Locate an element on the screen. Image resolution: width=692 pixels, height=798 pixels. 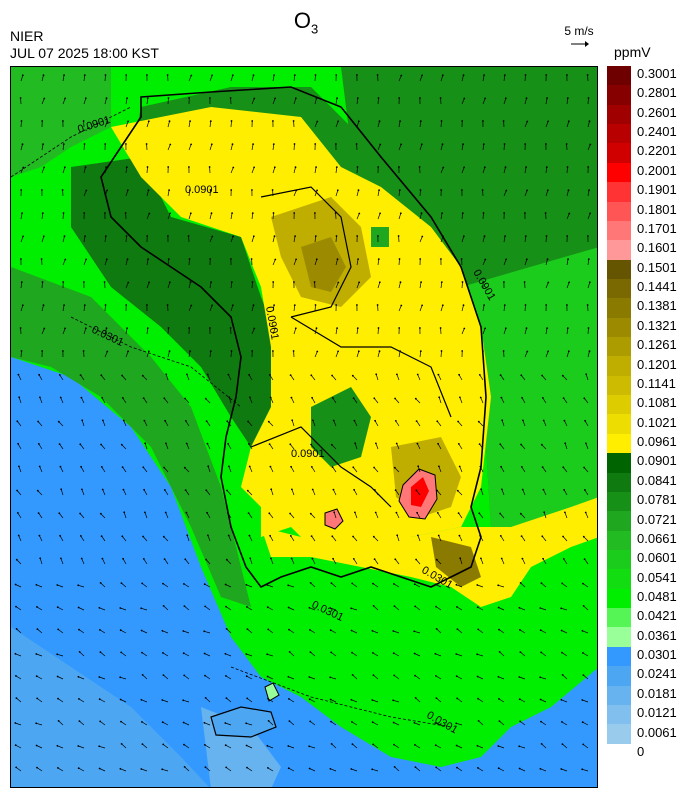
interior-dark-olive-zone is located at coordinates (323, 264).